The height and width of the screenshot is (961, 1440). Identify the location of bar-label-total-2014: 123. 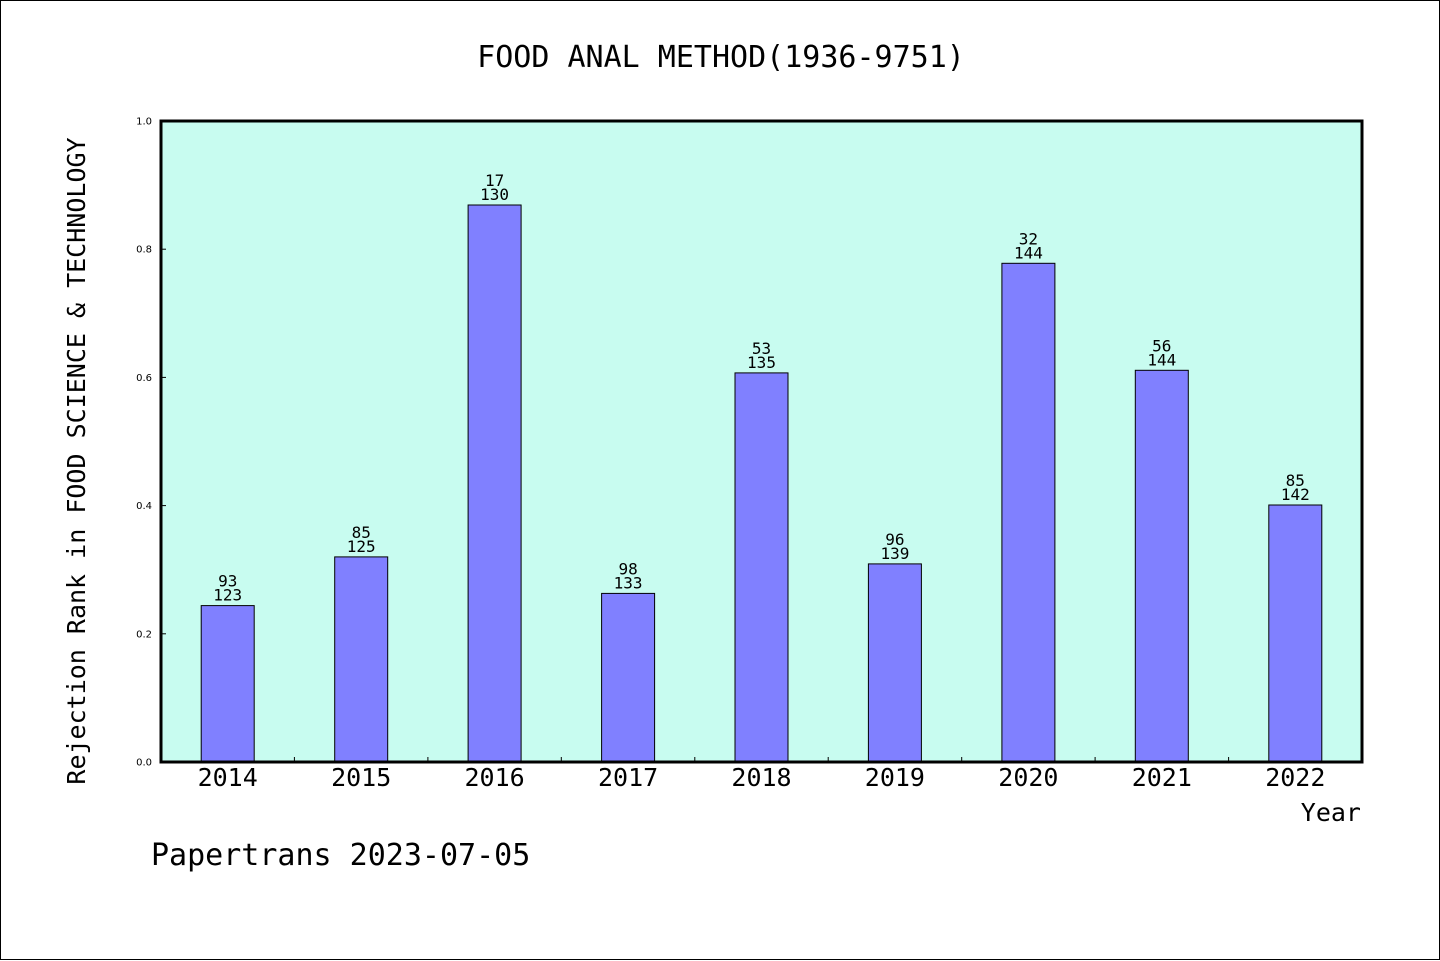
(227, 595).